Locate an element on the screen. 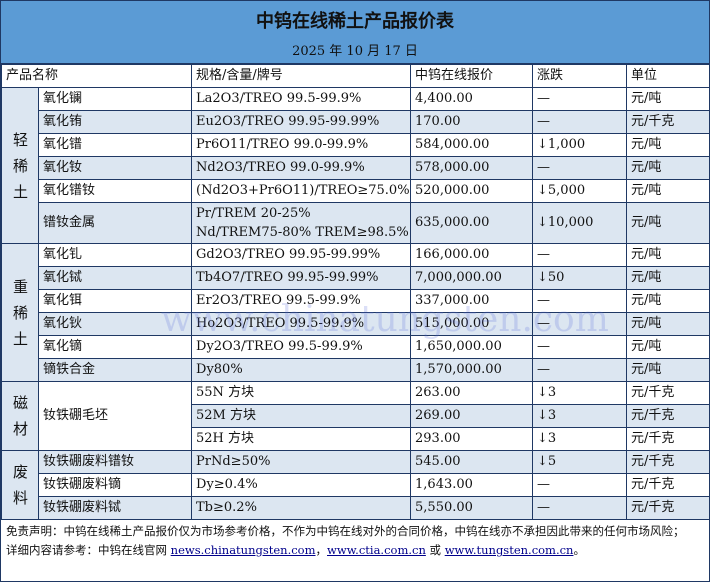 The image size is (710, 582). product-name: 镨钕金属 is located at coordinates (115, 223).